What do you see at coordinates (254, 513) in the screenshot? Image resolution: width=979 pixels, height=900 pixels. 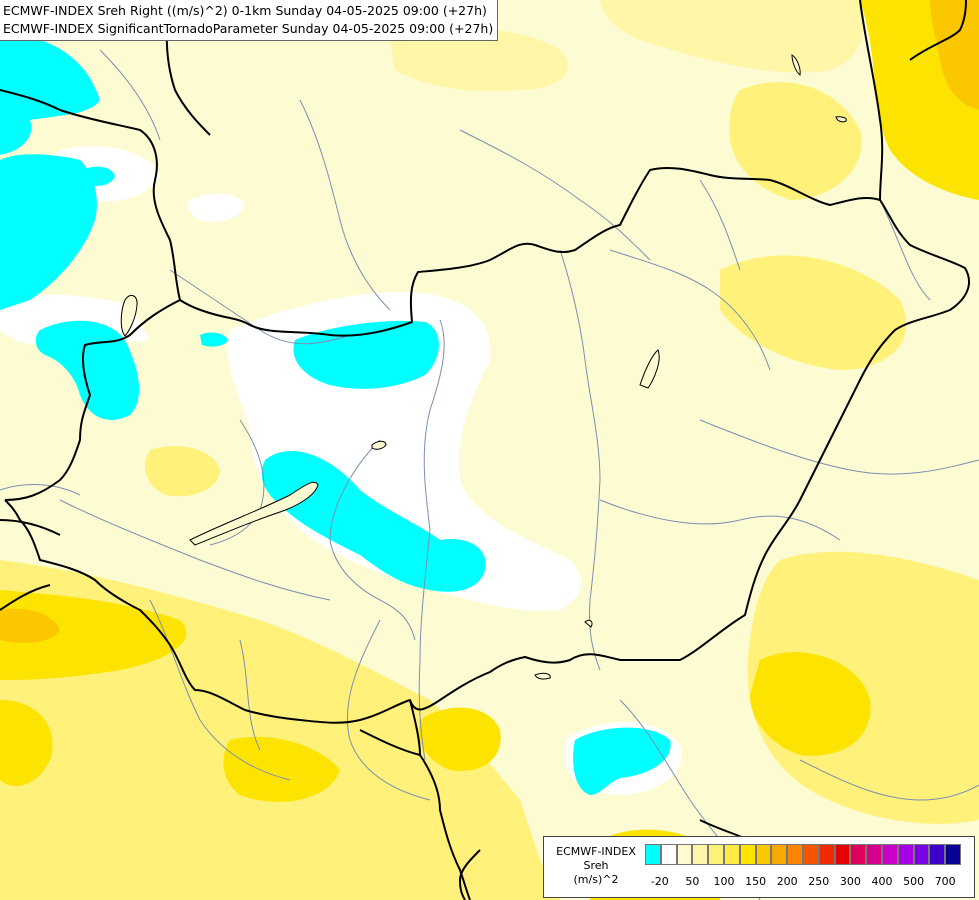 I see `lake-balaton` at bounding box center [254, 513].